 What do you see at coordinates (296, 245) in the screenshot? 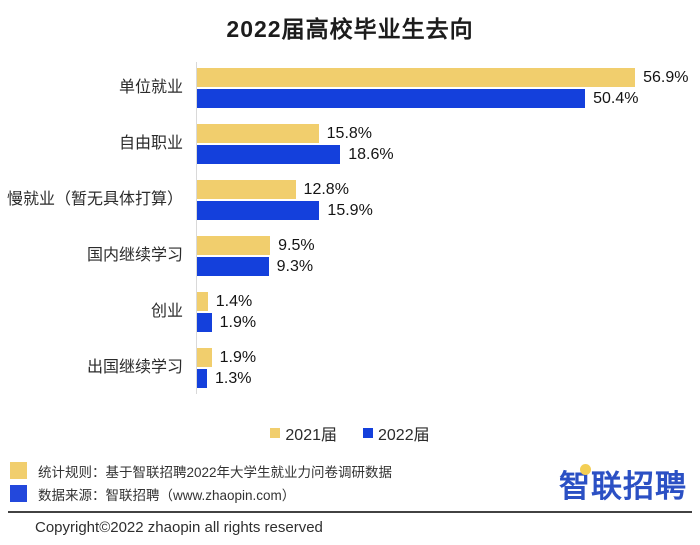
I see `value-label: 9.5%` at bounding box center [296, 245].